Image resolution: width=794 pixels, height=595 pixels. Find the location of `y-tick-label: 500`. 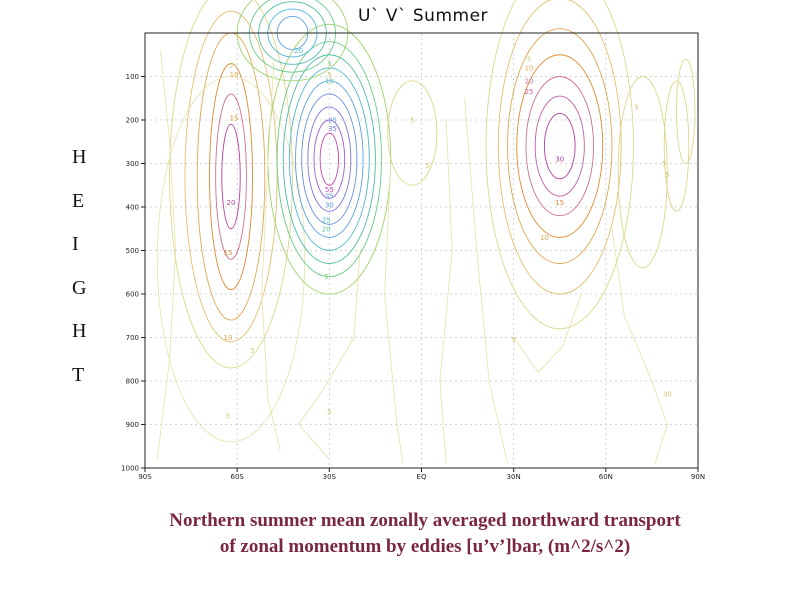

y-tick-label: 500 is located at coordinates (132, 251).